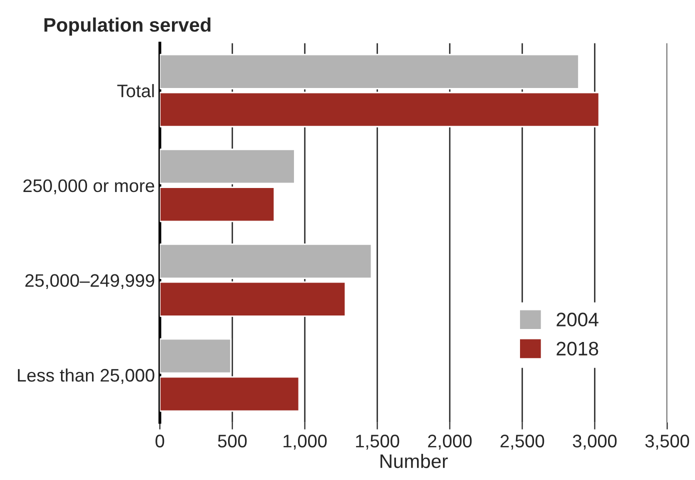  I want to click on legend-label: 2004, so click(577, 319).